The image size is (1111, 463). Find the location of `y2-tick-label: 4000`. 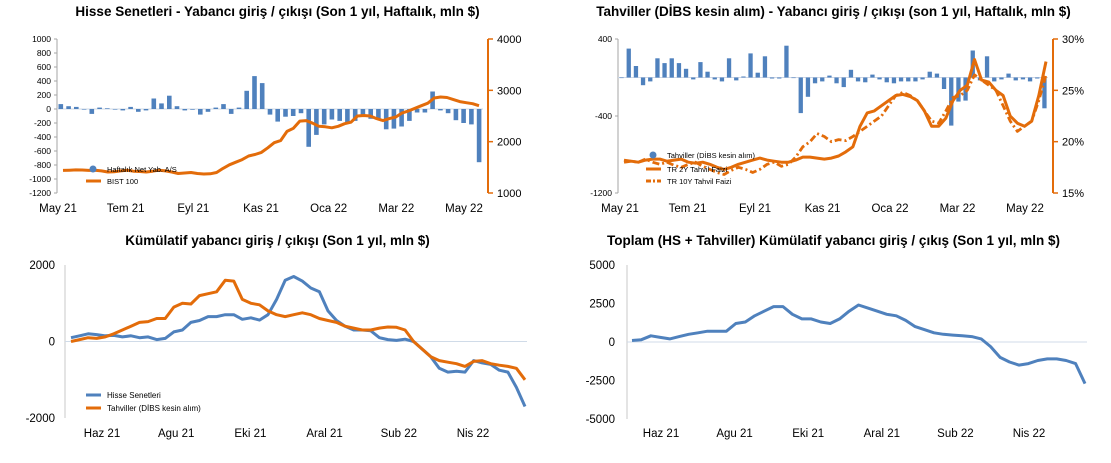

y2-tick-label: 4000 is located at coordinates (509, 40).